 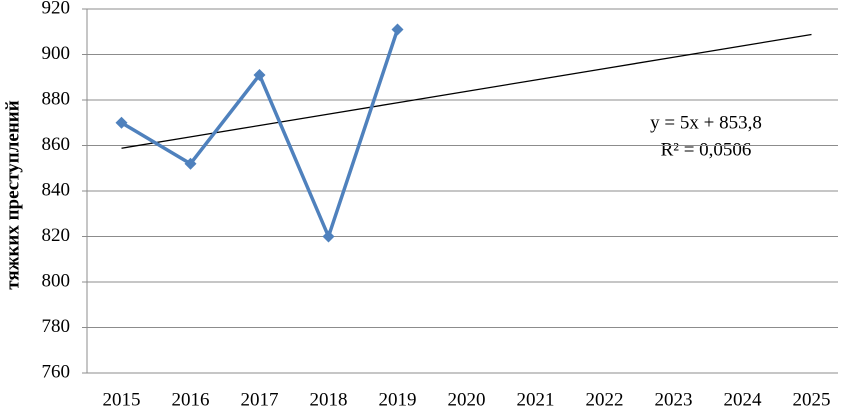 What do you see at coordinates (329, 399) in the screenshot?
I see `x-tick-label: 2018` at bounding box center [329, 399].